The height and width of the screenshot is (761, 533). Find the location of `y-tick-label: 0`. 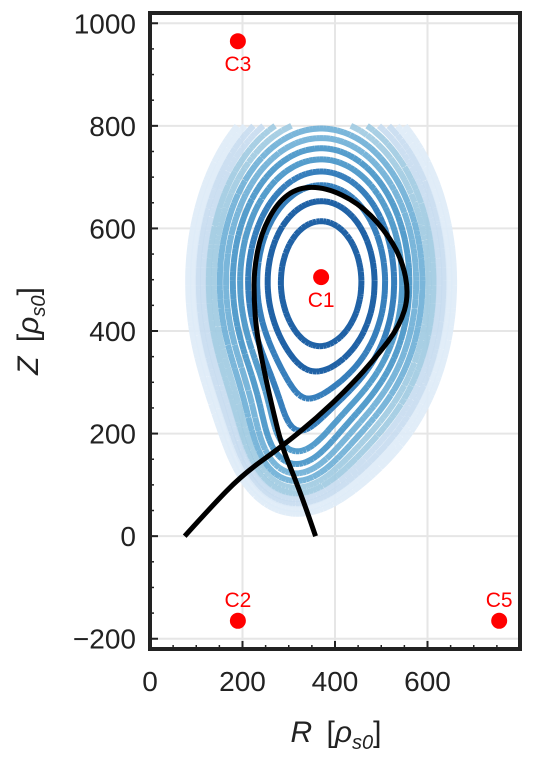

y-tick-label: 0 is located at coordinates (128, 536).